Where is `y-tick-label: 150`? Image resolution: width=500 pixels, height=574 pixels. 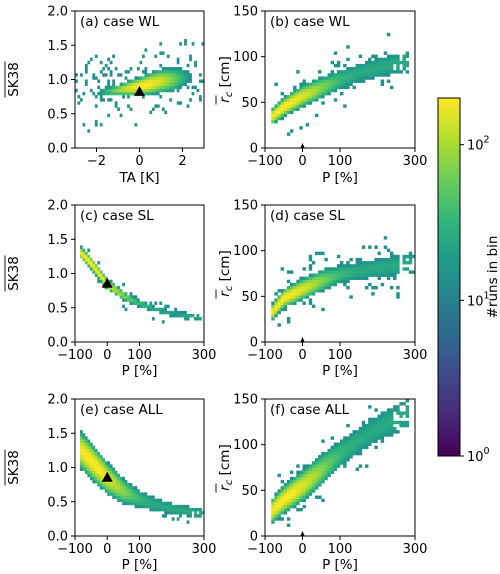 y-tick-label: 150 is located at coordinates (245, 400).